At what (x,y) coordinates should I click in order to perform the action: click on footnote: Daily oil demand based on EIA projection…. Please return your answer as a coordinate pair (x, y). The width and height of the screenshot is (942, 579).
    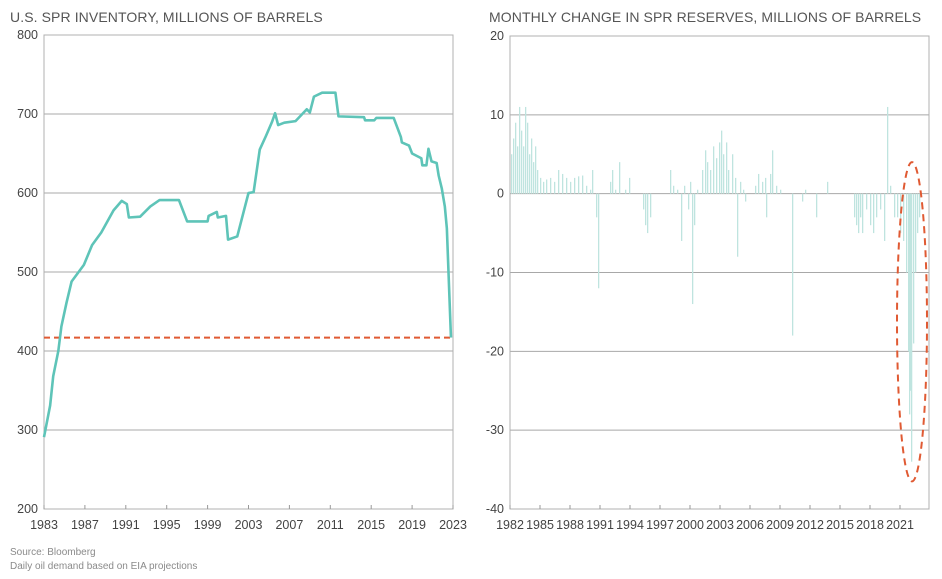
    Looking at the image, I should click on (104, 566).